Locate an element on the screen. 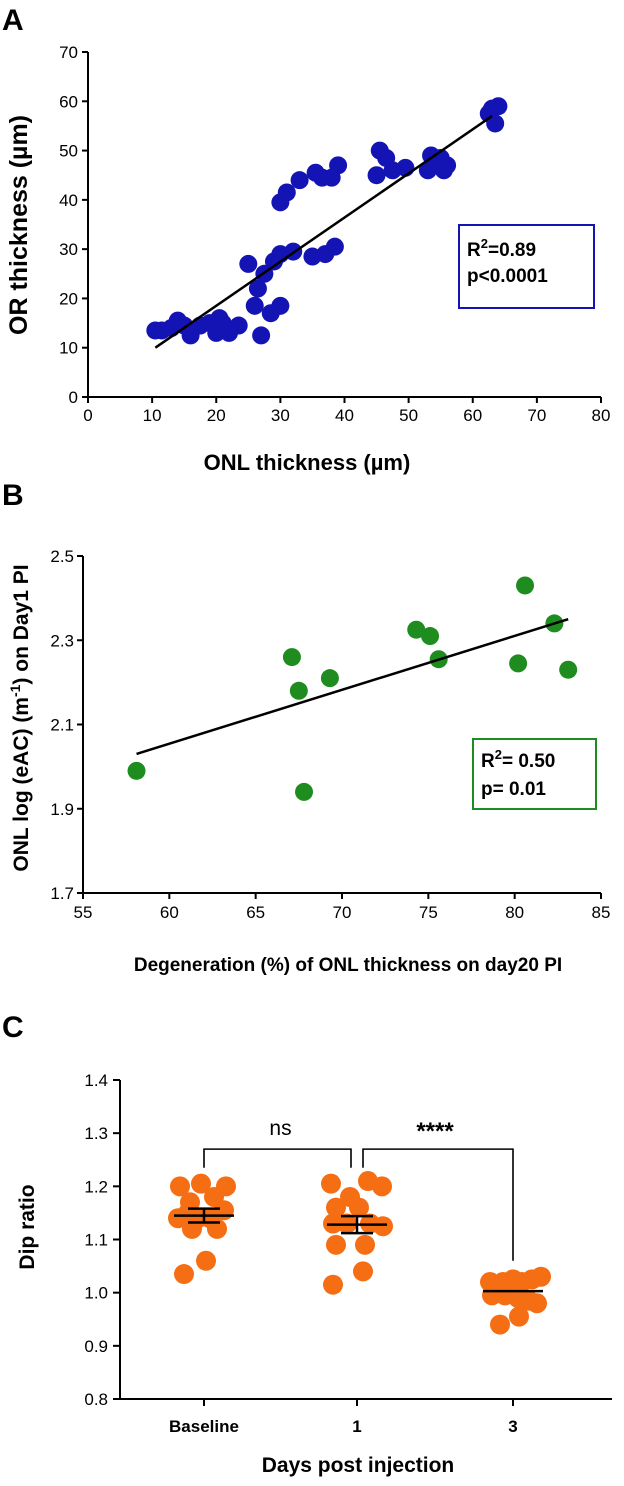 The width and height of the screenshot is (624, 1486). panel-a-x-tick-label: 50 is located at coordinates (408, 415).